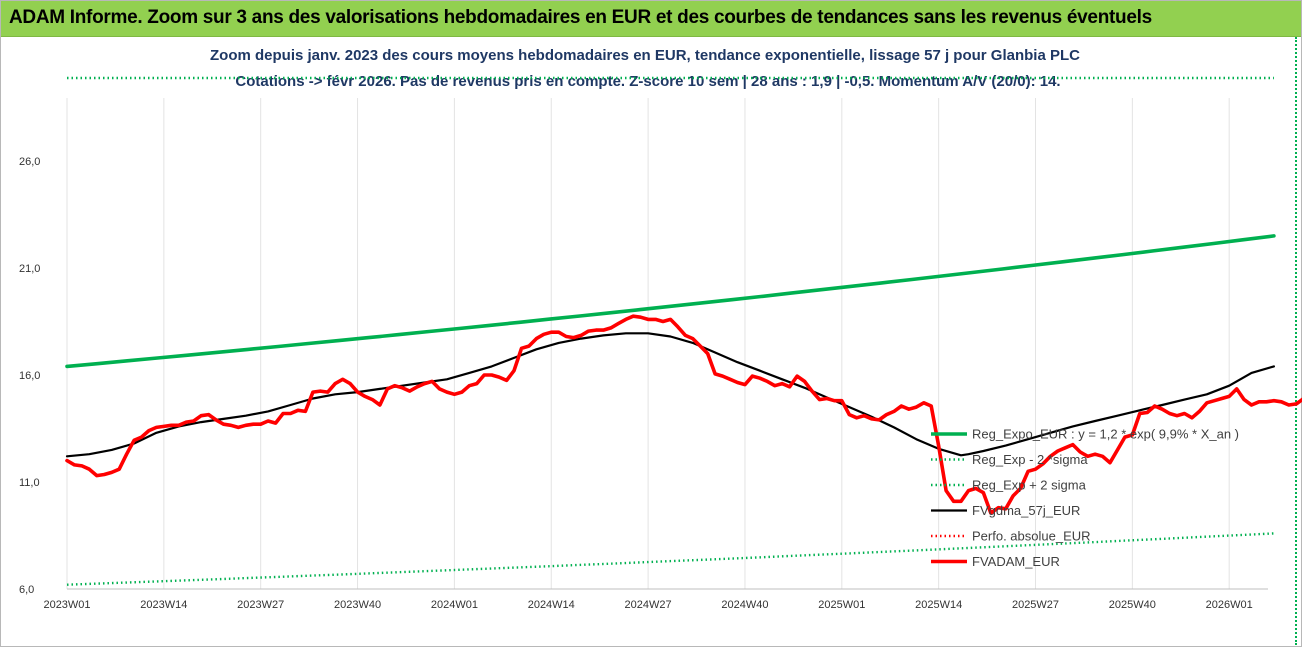 Image resolution: width=1302 pixels, height=647 pixels. What do you see at coordinates (1132, 605) in the screenshot?
I see `x-tick-label: 2025W40` at bounding box center [1132, 605].